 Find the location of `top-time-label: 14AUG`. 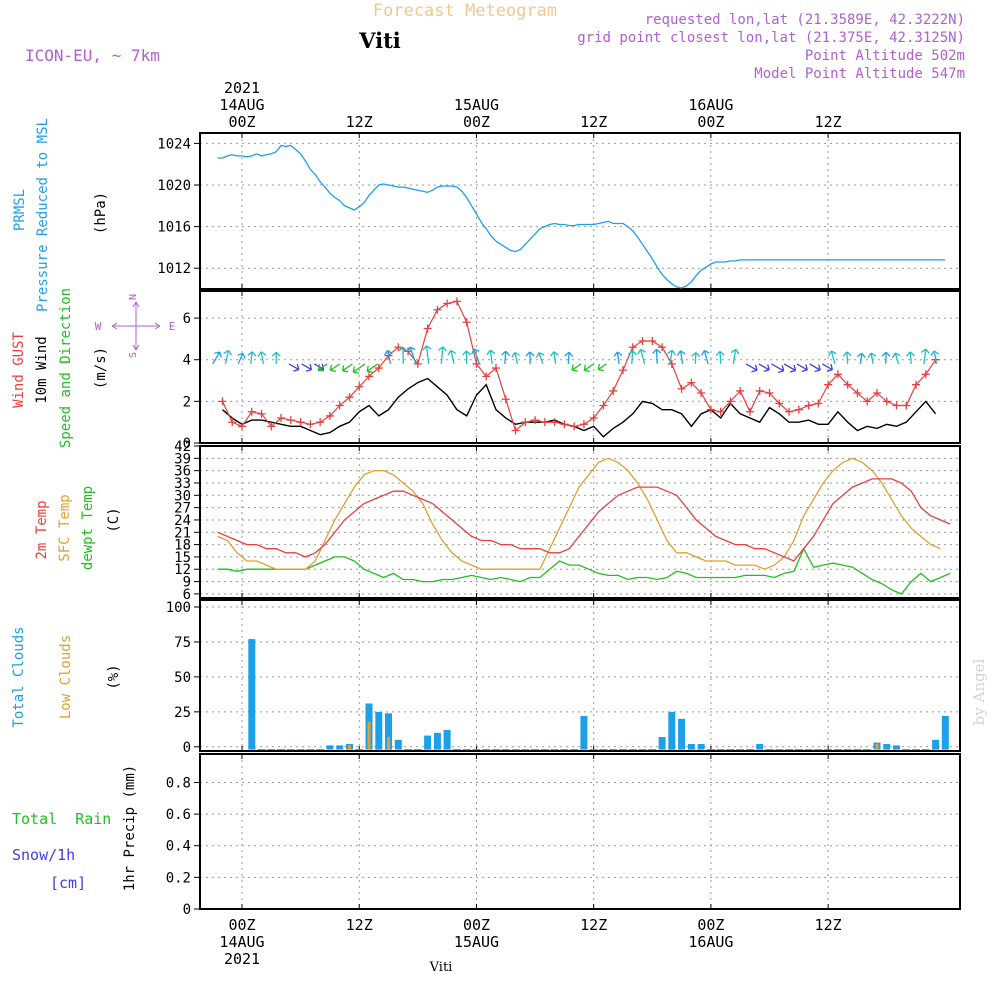

top-time-label: 14AUG is located at coordinates (241, 105).